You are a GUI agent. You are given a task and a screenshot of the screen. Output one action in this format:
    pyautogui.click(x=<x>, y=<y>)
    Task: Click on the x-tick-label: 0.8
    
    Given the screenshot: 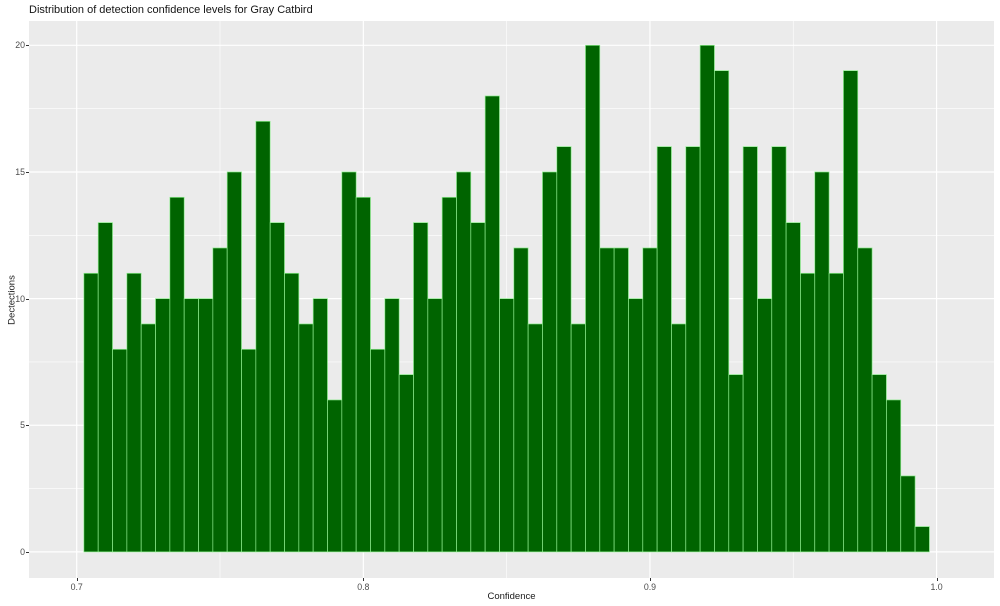 What is the action you would take?
    pyautogui.click(x=363, y=587)
    